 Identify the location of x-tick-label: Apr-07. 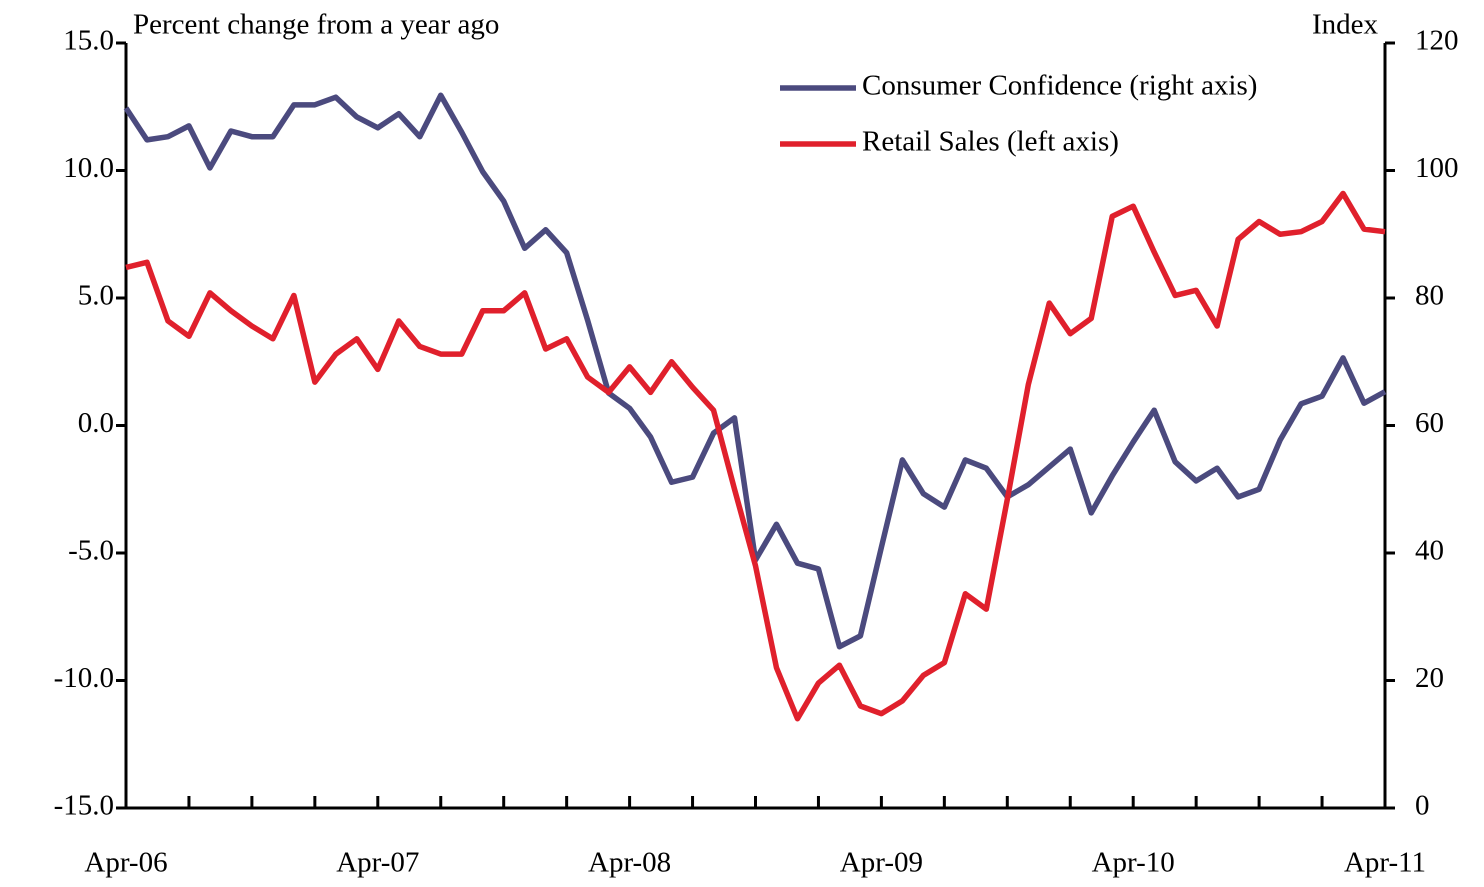
(377, 863).